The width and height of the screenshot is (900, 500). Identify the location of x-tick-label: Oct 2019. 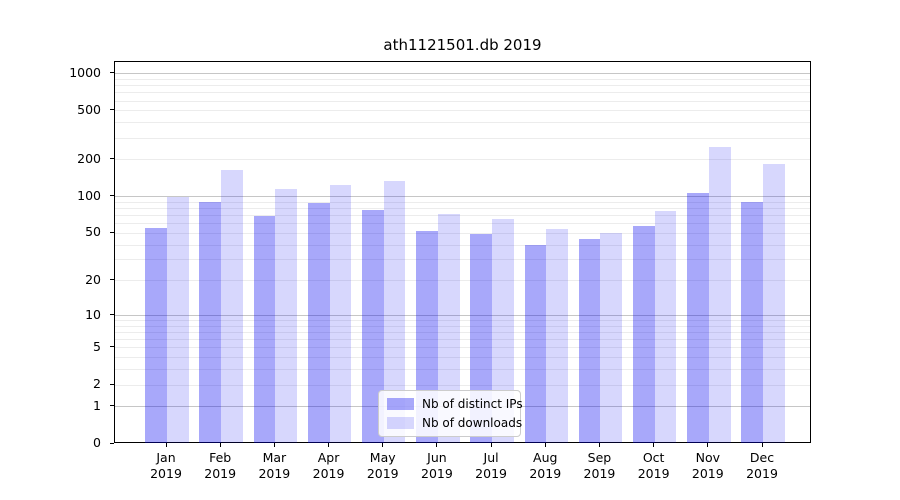
(653, 465).